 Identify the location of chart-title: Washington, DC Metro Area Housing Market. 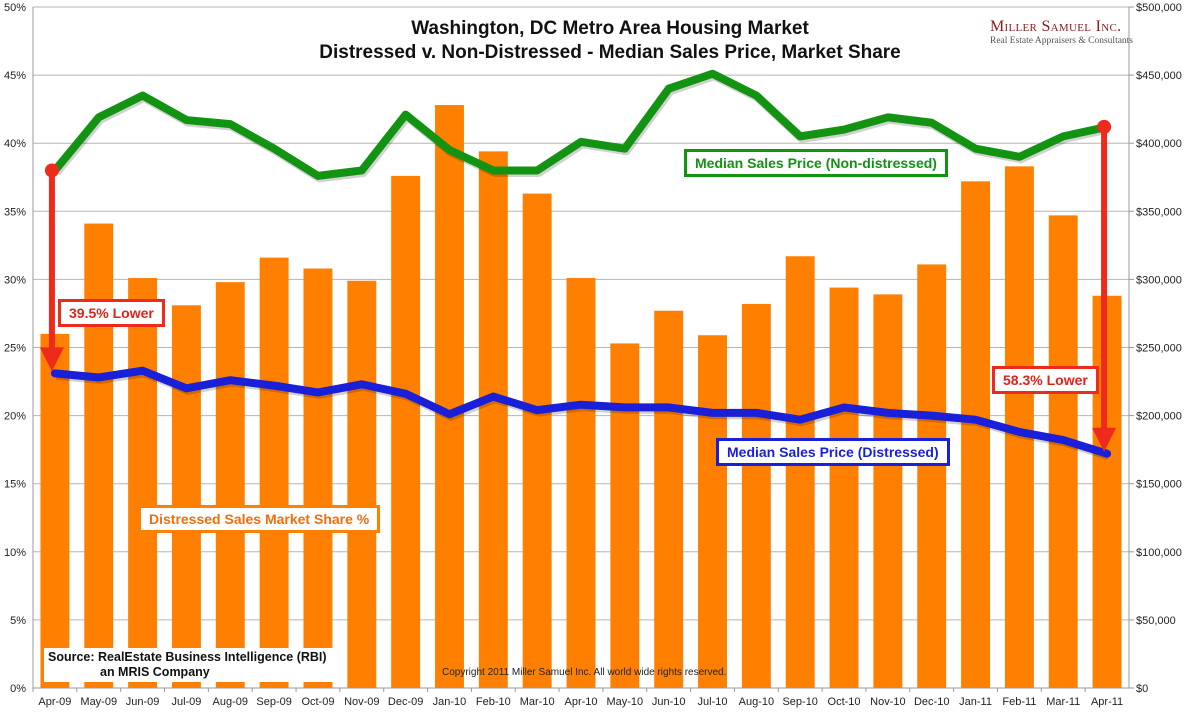
(610, 28).